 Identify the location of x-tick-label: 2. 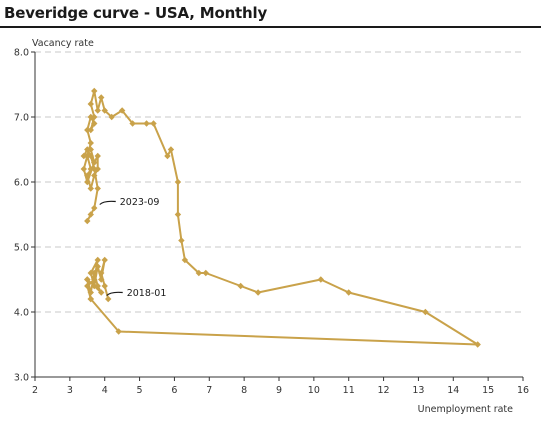
(35, 390).